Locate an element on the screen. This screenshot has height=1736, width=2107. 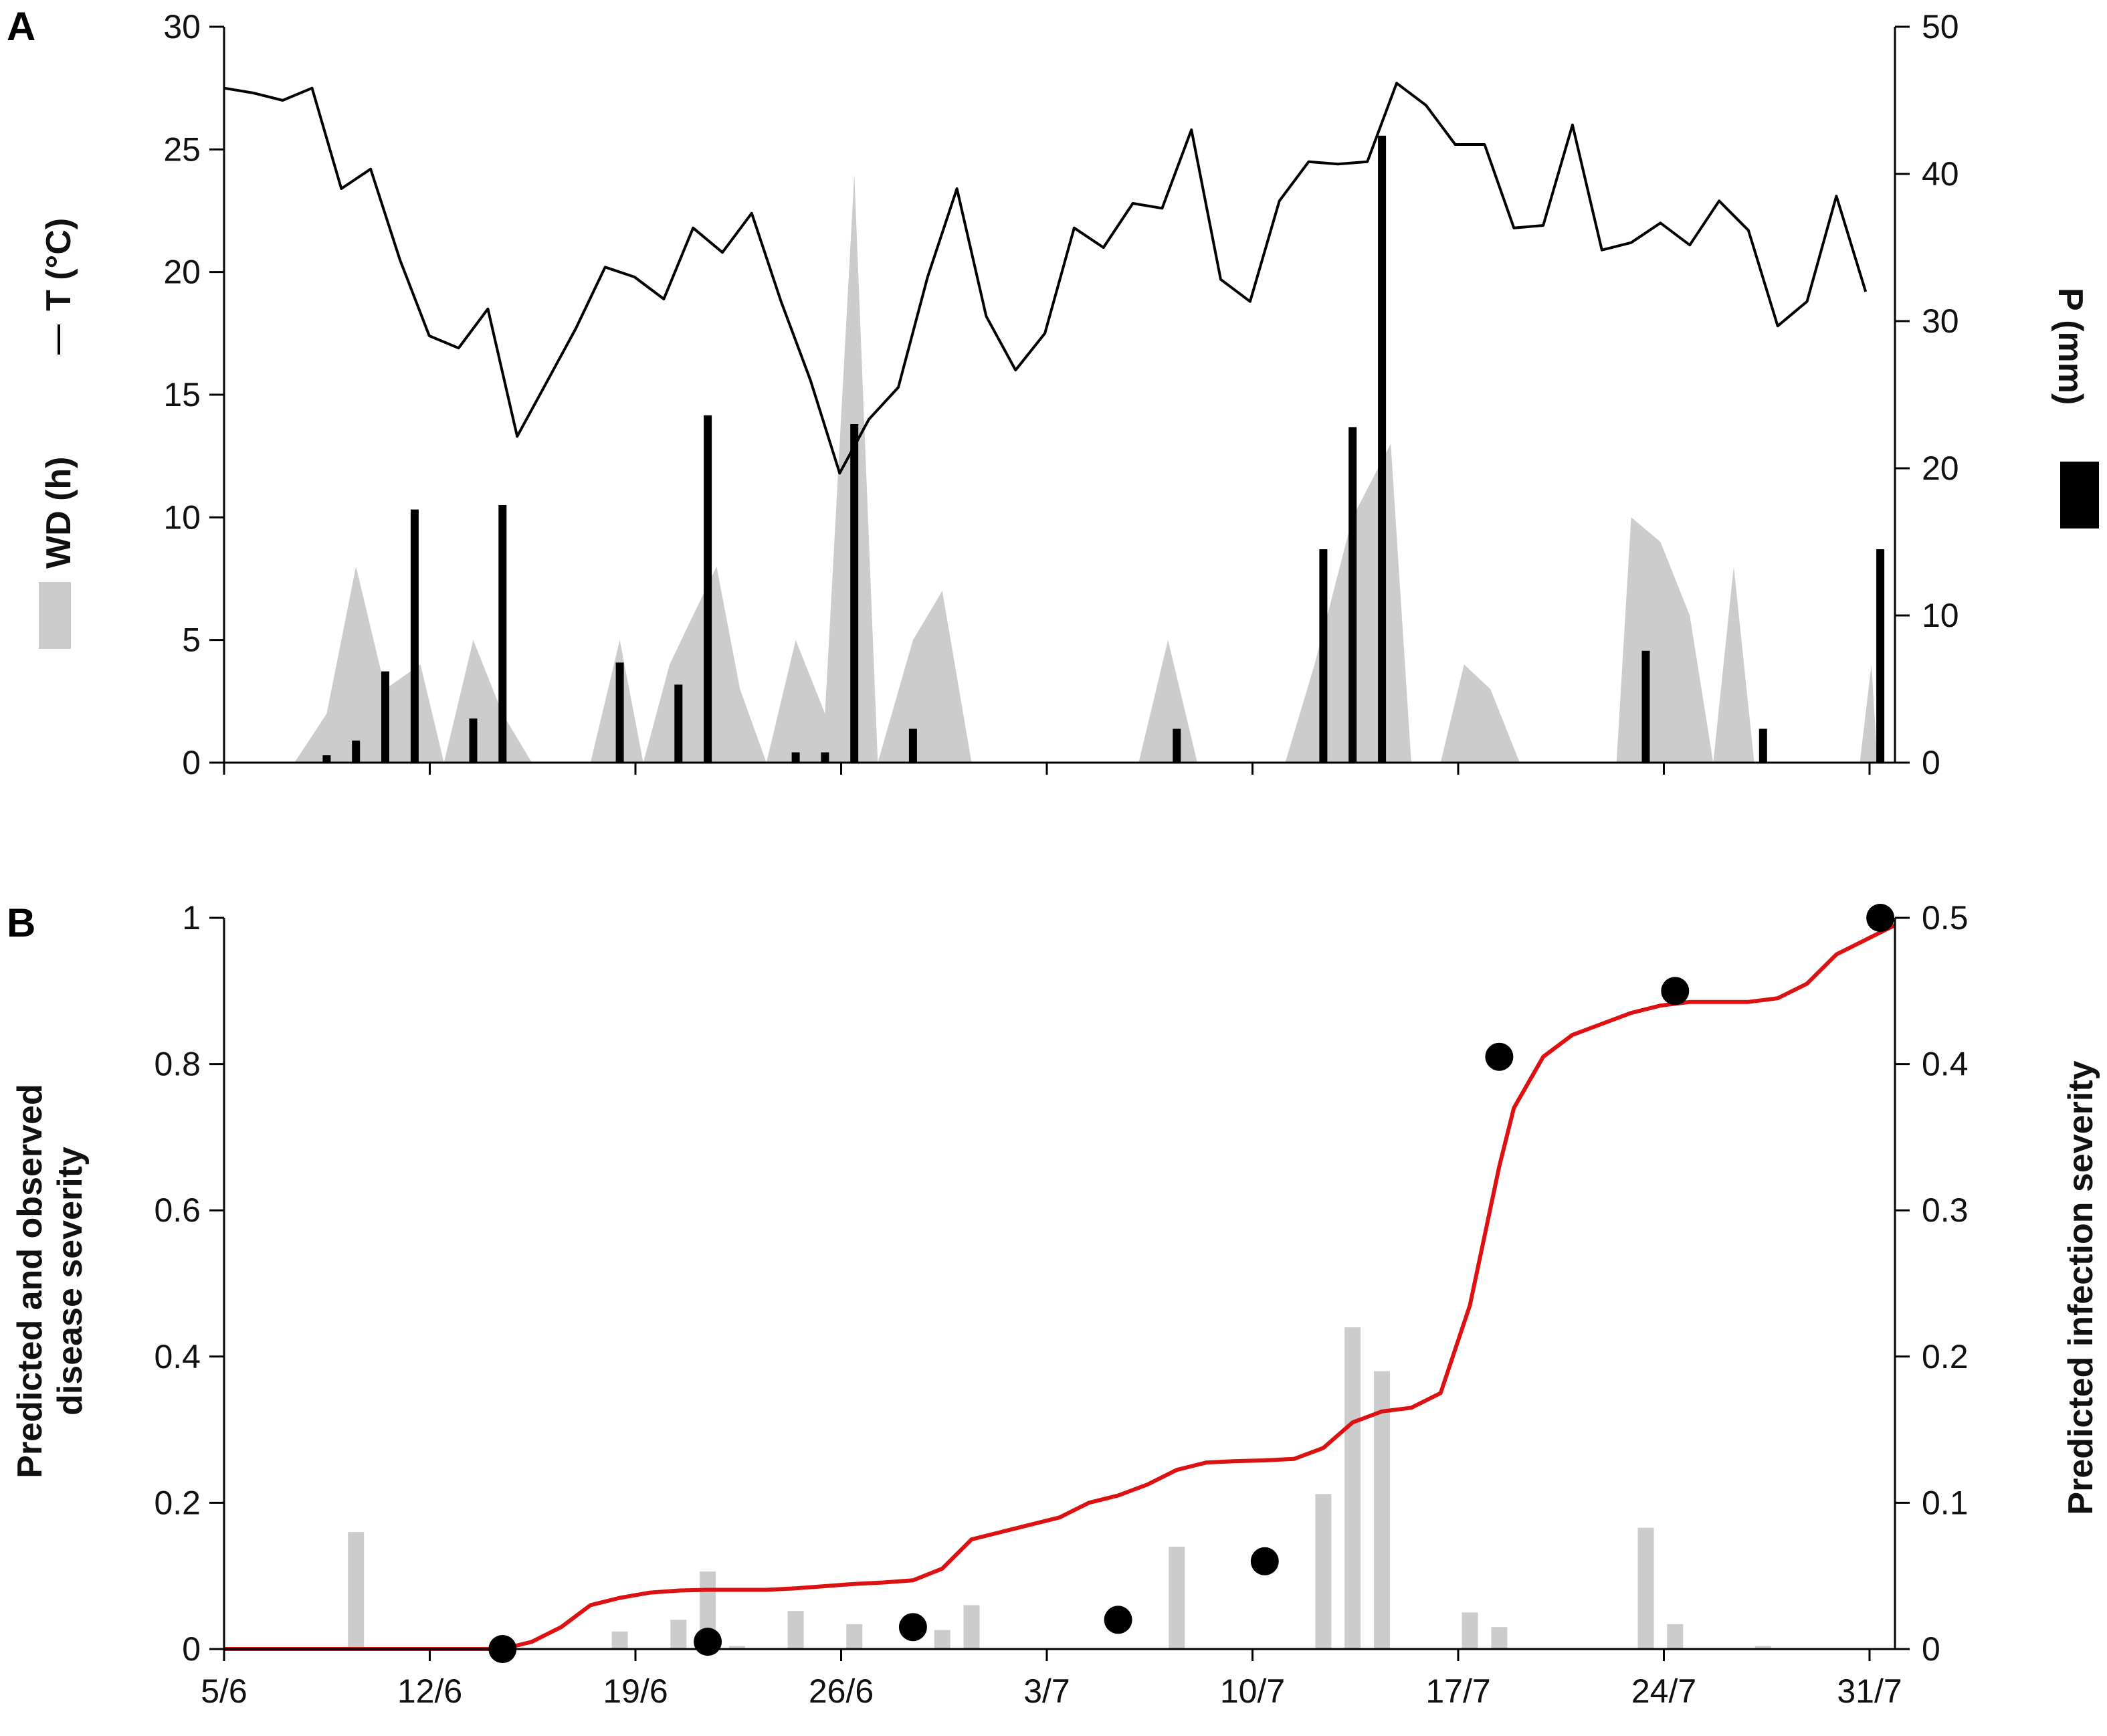
right-tick-label: 50 is located at coordinates (1940, 26).